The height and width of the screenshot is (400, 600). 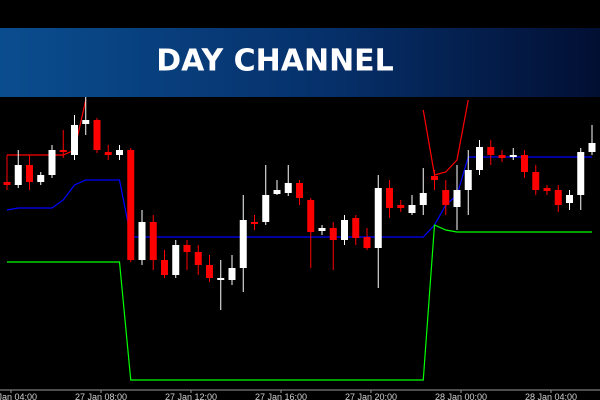 What do you see at coordinates (18, 396) in the screenshot?
I see `x-tick-label: 27 Jan 04:00` at bounding box center [18, 396].